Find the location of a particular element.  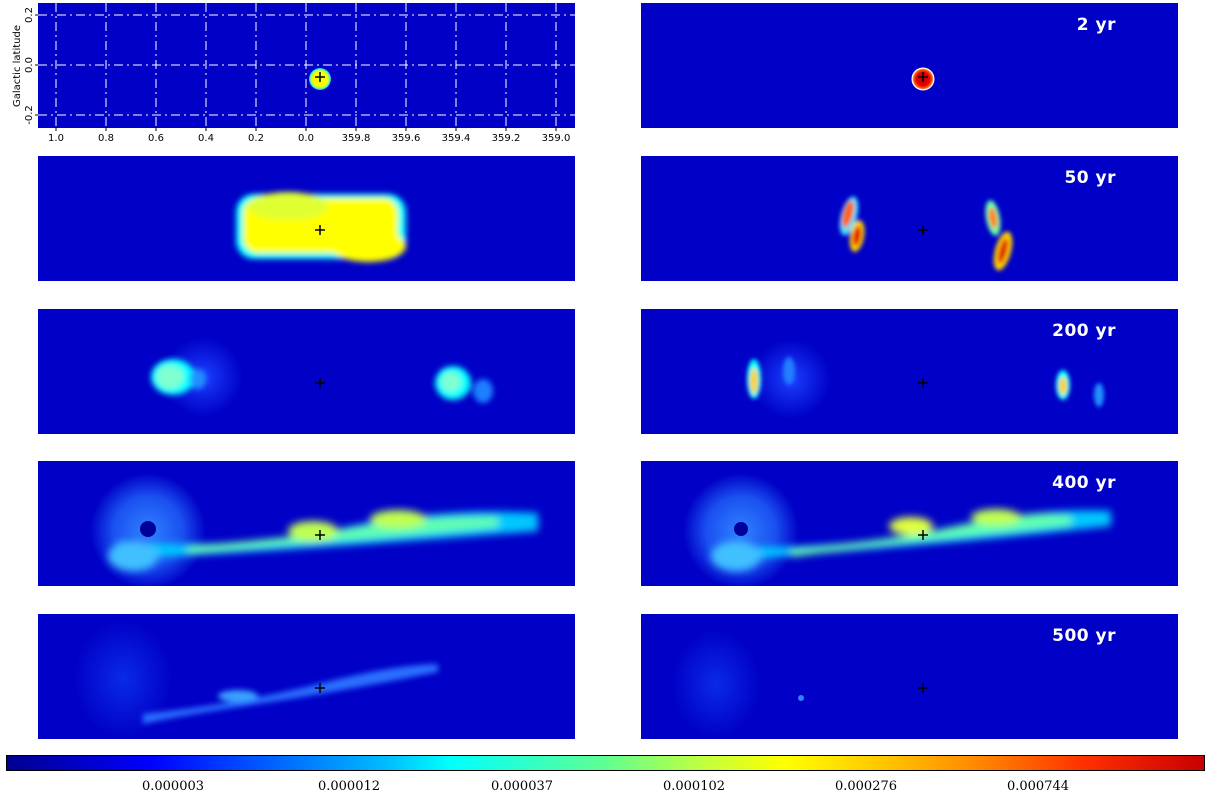

x-tick-label: 359.4 is located at coordinates (456, 138).